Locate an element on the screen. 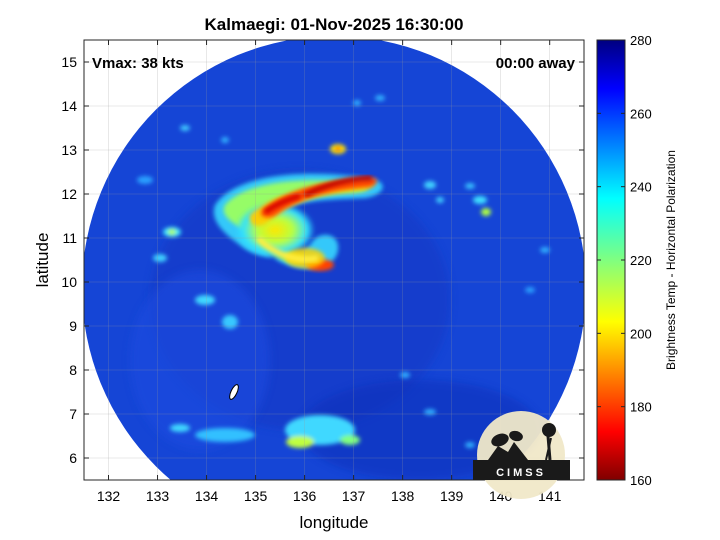  colorbar-tick-label: 160 is located at coordinates (641, 480).